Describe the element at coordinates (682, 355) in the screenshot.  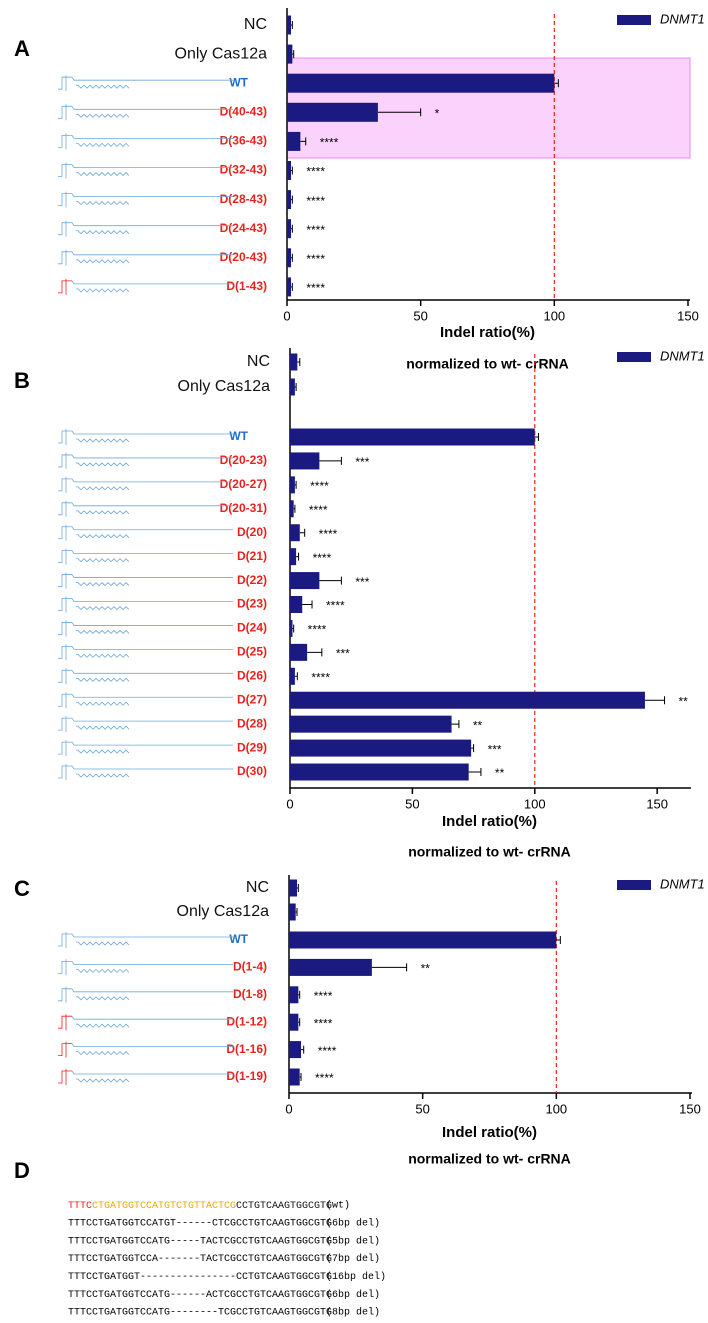
I see `legend-label: DNMT1` at that location.